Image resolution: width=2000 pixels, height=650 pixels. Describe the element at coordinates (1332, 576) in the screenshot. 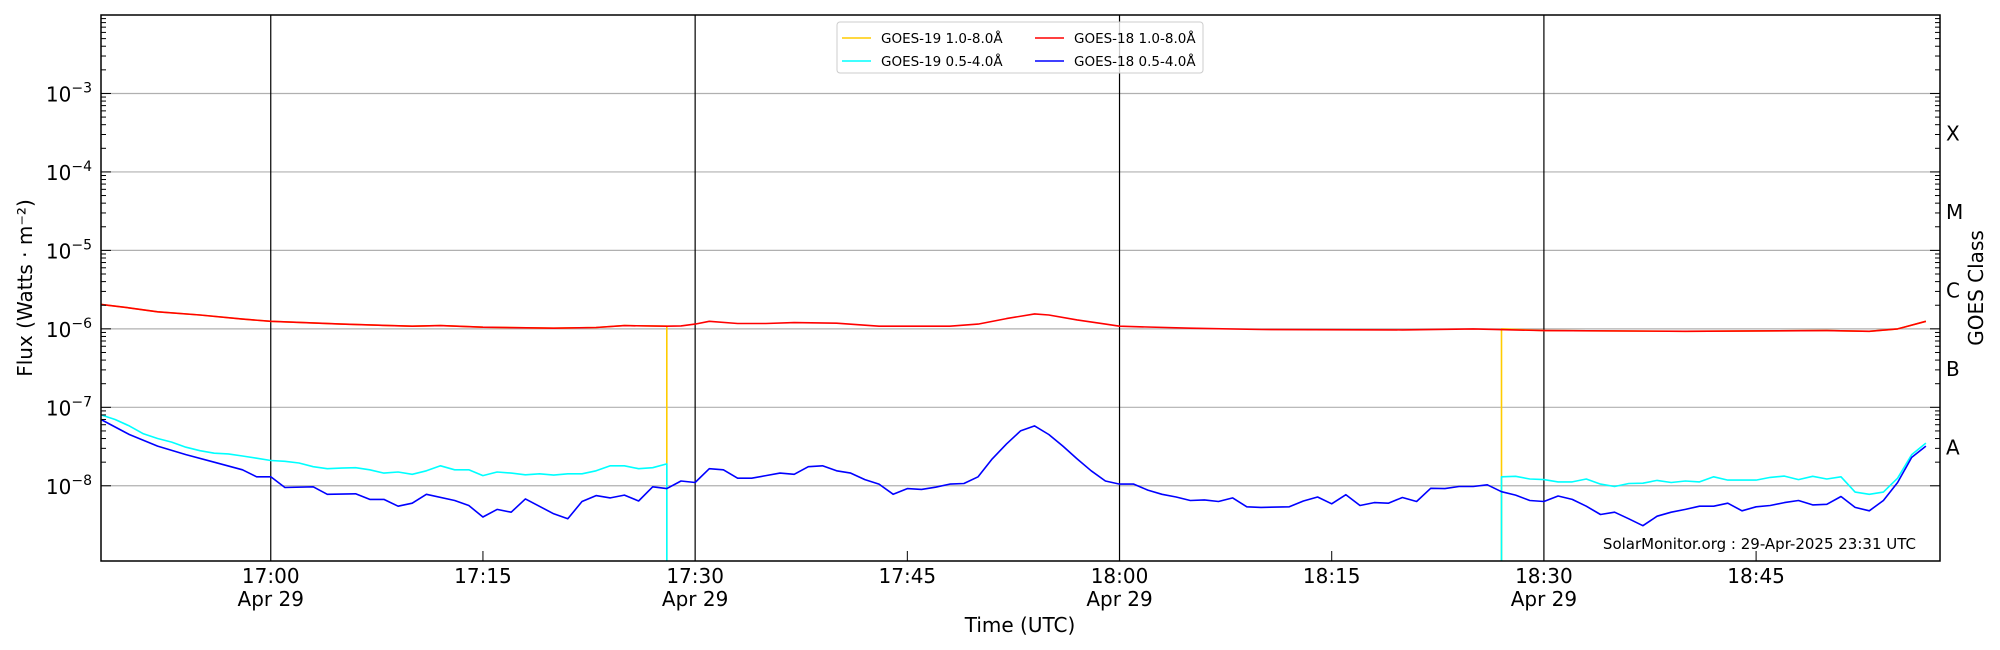

I see `x-tick-label: 18:15` at that location.